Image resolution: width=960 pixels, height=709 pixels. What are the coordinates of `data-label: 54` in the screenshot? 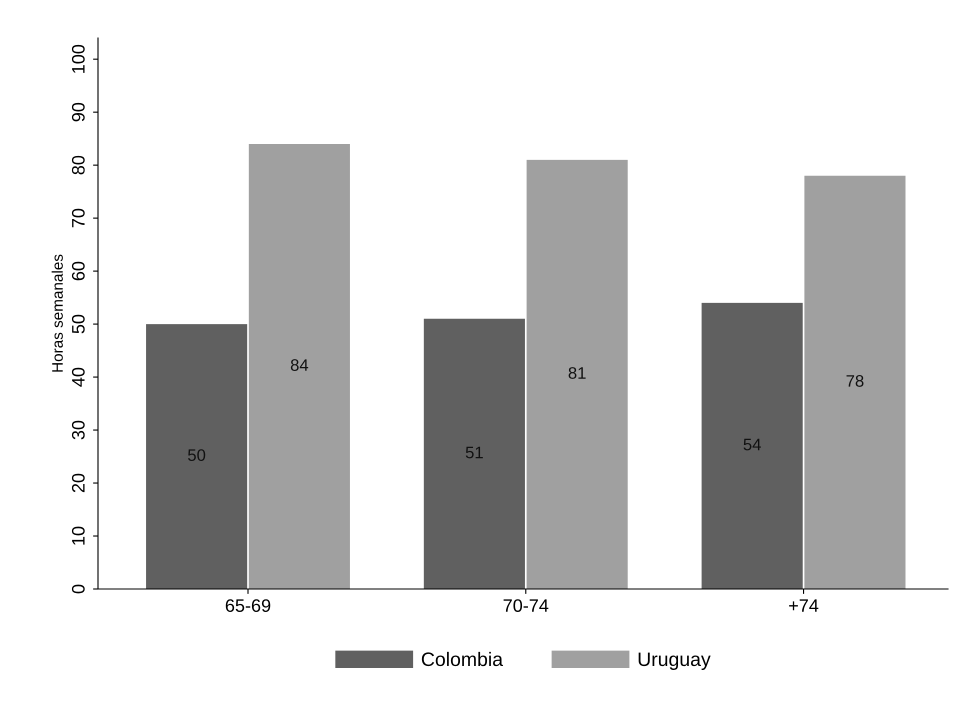 It's located at (752, 444).